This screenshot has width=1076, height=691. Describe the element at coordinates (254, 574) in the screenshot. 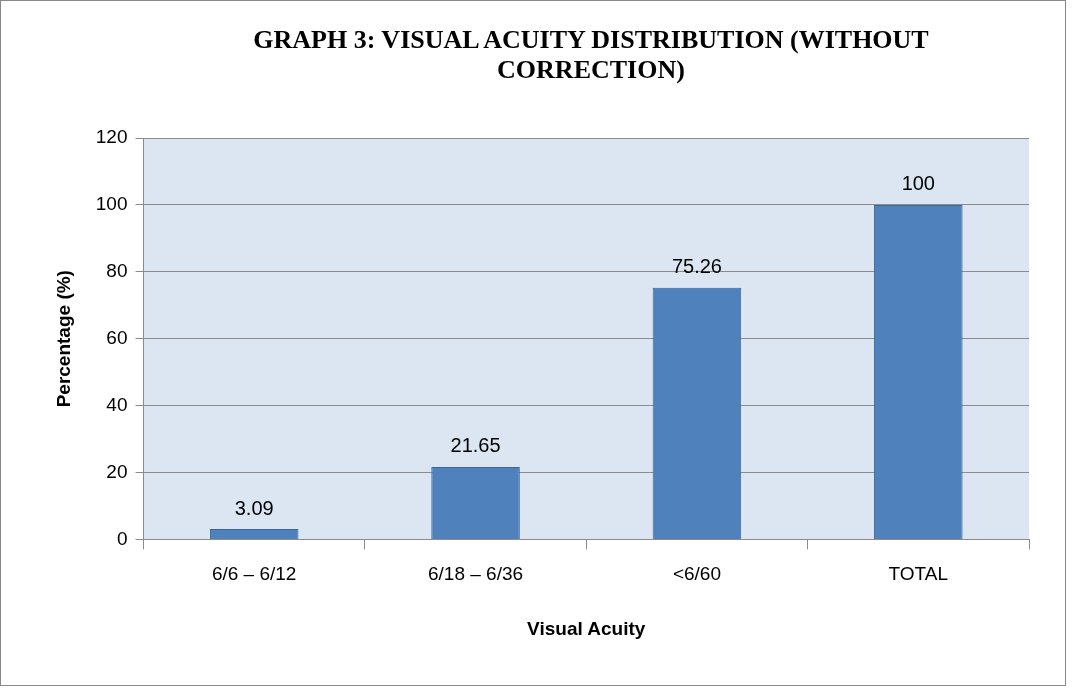

I see `x-tick-label: 6/6 – 6/12` at that location.